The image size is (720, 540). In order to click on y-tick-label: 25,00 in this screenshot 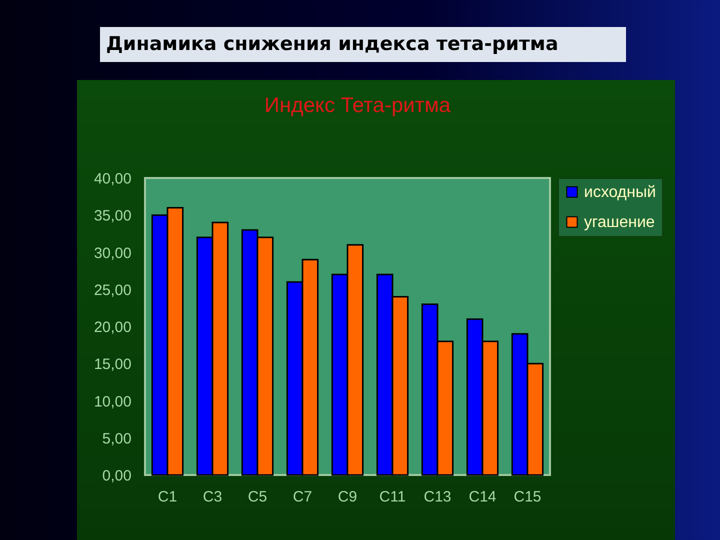, I will do `click(113, 290)`.